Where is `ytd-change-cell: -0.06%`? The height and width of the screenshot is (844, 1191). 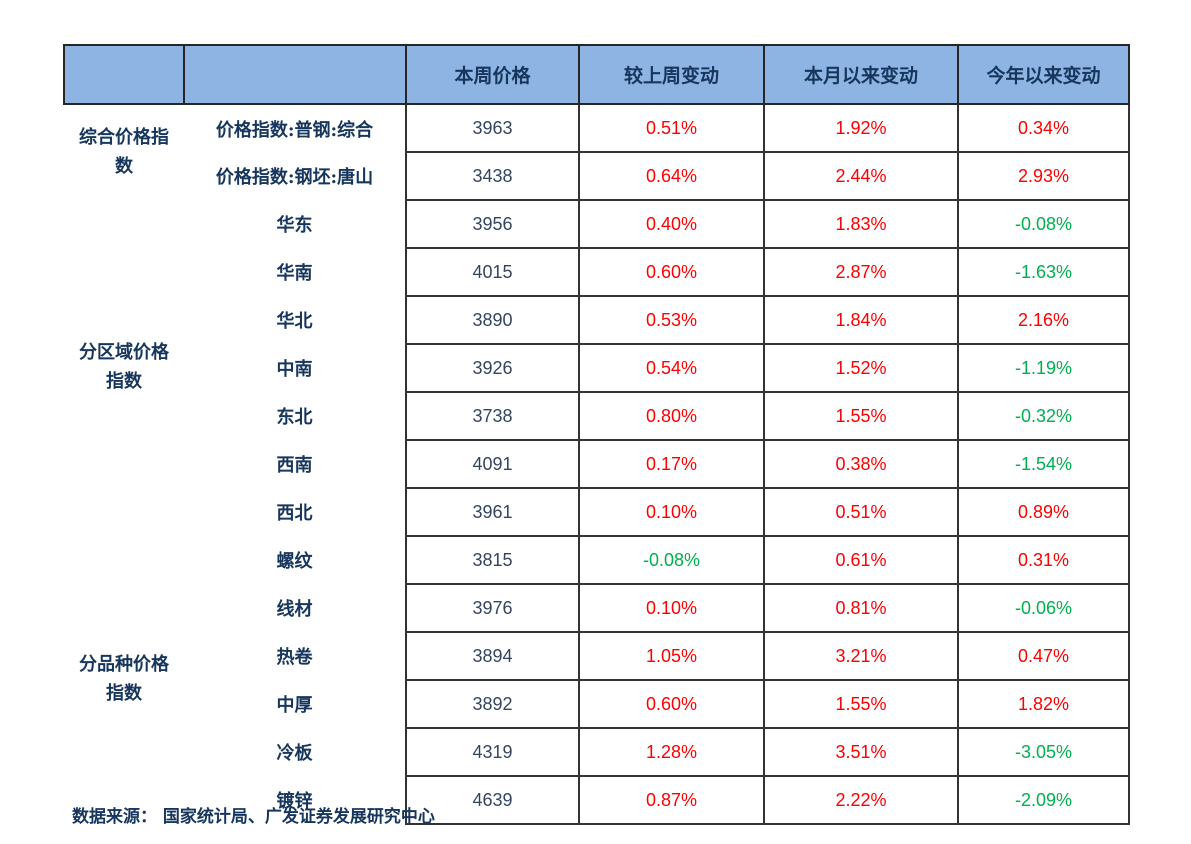
ytd-change-cell: -0.06% is located at coordinates (1043, 608).